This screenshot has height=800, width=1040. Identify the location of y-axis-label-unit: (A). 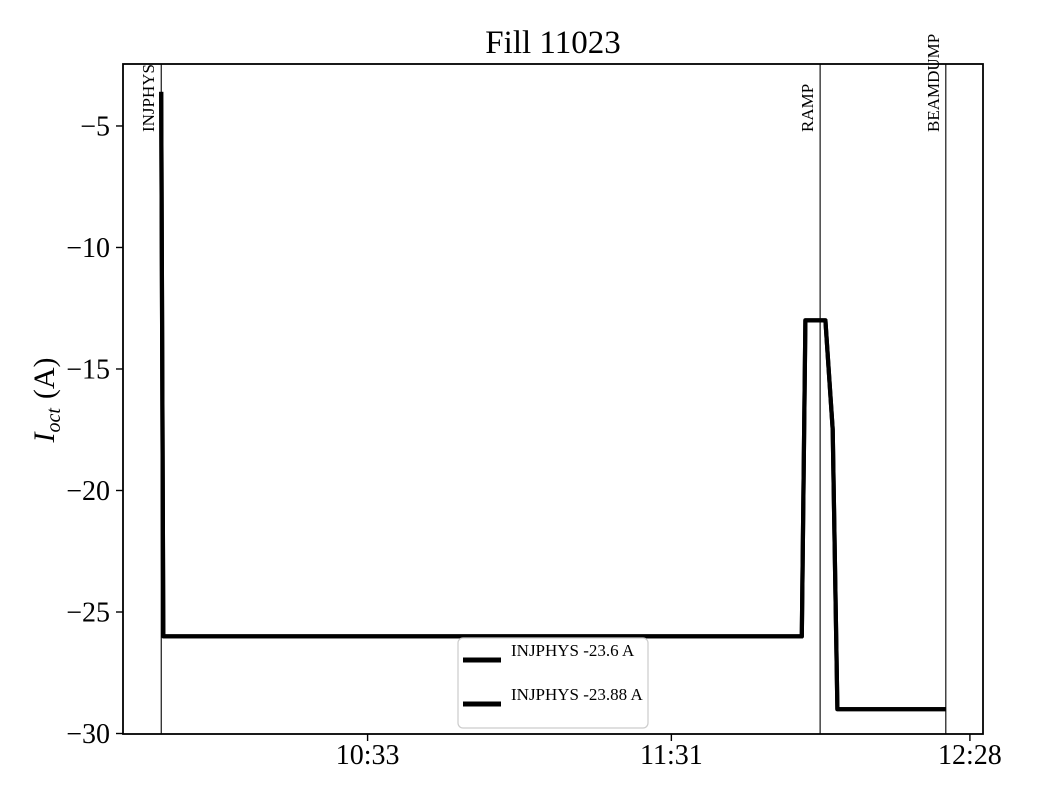
(44, 378).